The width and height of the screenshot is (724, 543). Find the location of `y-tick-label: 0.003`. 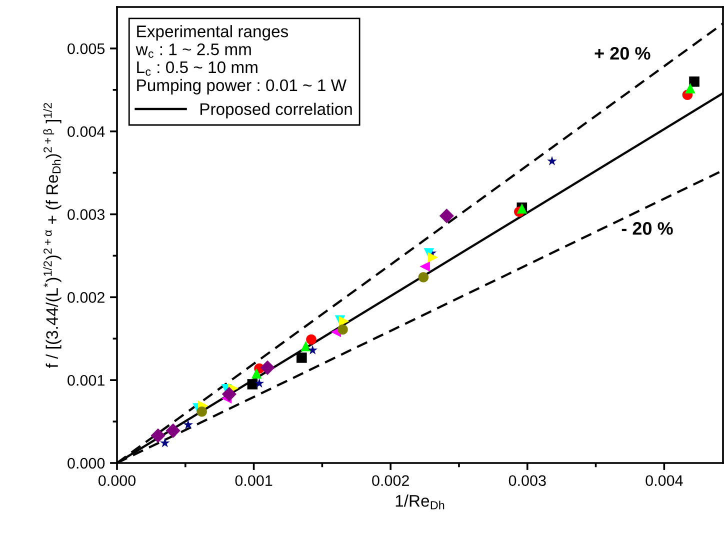

y-tick-label: 0.003 is located at coordinates (86, 214).